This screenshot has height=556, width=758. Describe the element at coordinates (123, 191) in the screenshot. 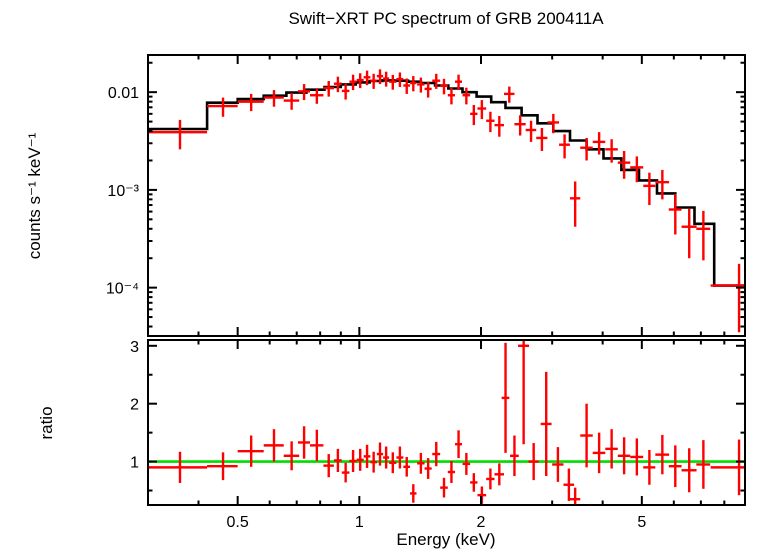

I see `svg-text: 10⁻³` at that location.